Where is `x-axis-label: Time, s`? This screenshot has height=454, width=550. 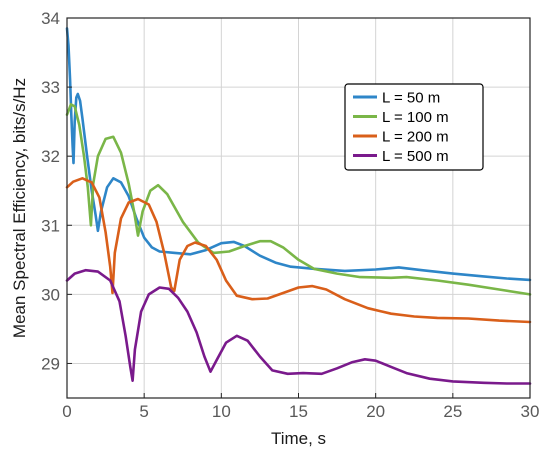
x-axis-label: Time, s is located at coordinates (298, 438).